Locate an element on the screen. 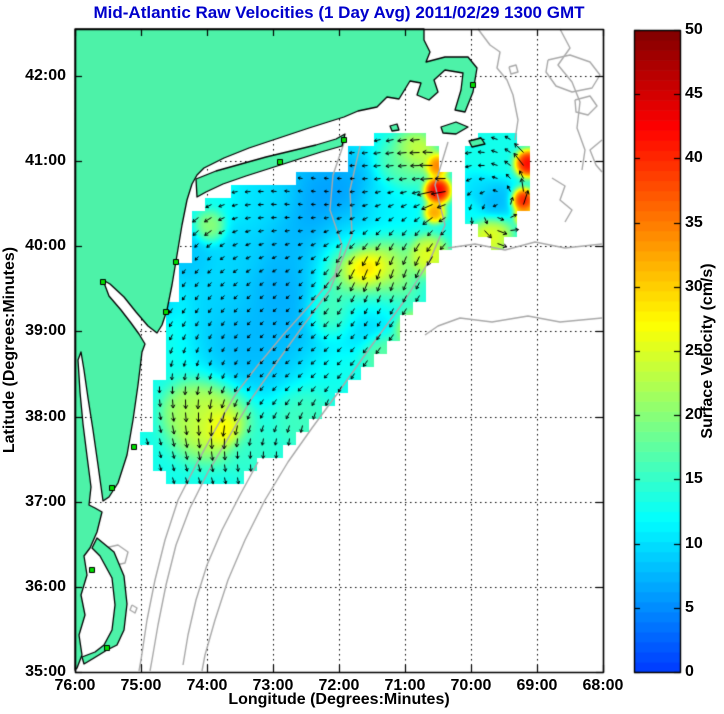 This screenshot has height=714, width=724. x-tick-label: 68:00 is located at coordinates (603, 685).